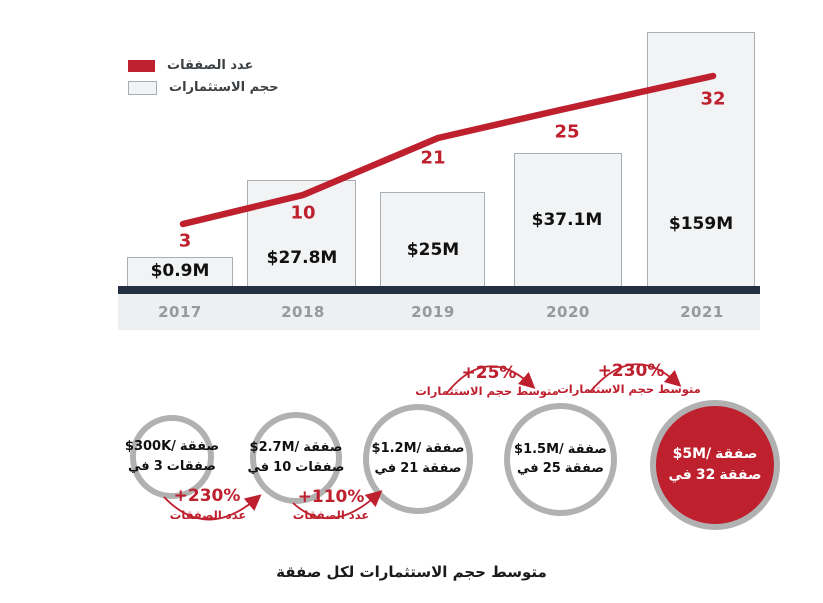 This screenshot has height=603, width=823. I want to click on bar-value-2020: $37.1M, so click(567, 220).